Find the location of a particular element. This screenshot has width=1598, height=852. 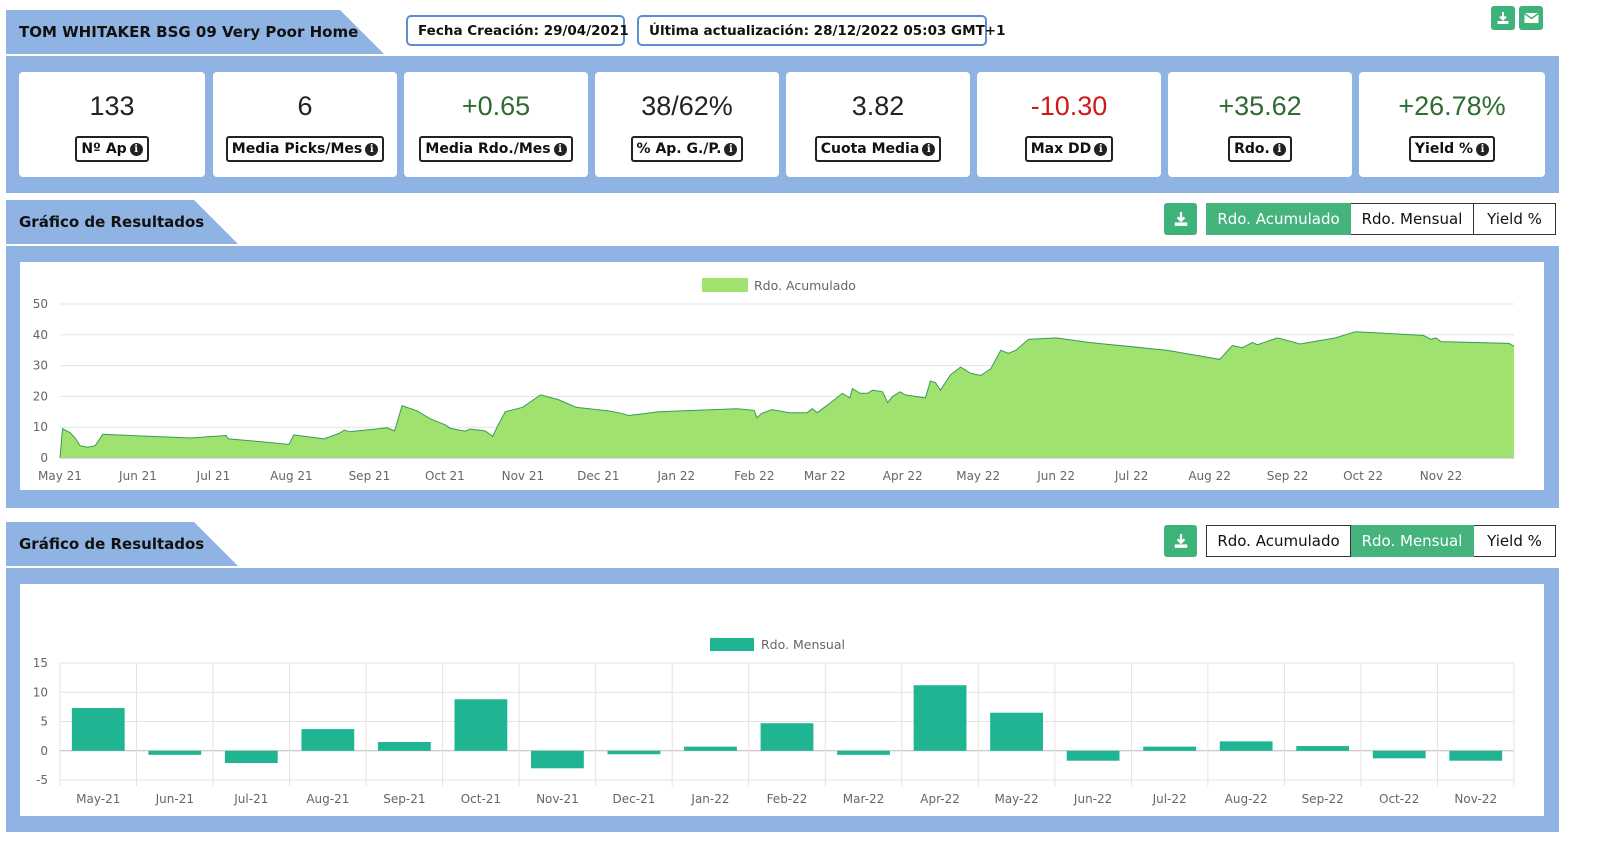

envelope-icon is located at coordinates (1531, 17).